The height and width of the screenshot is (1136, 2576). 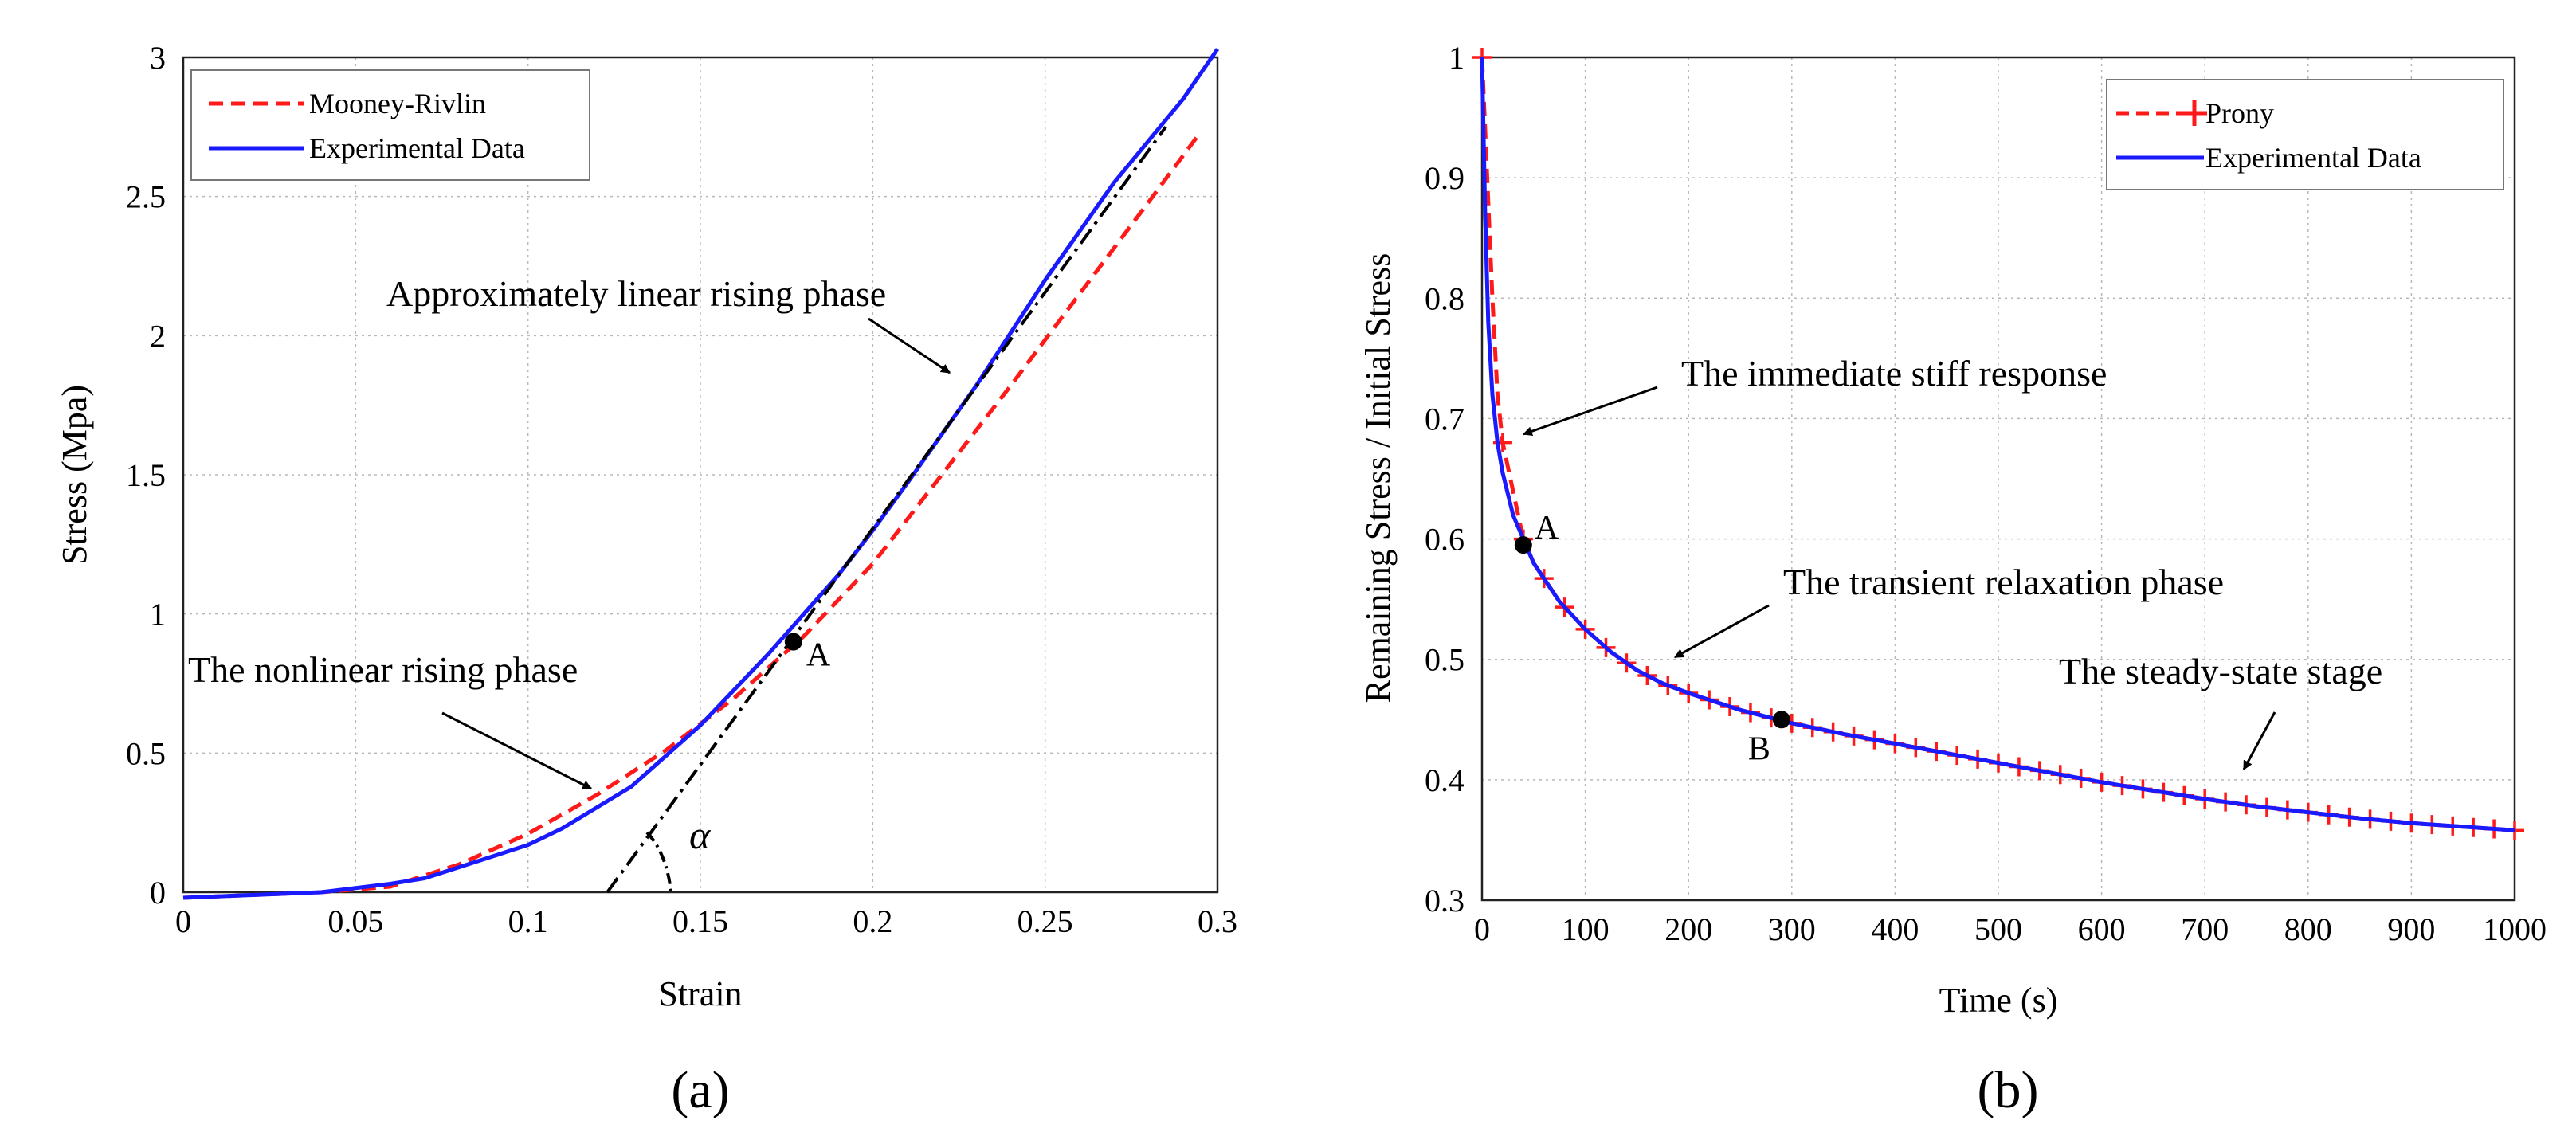 I want to click on panel-a-y-tick-label: 3, so click(x=158, y=58).